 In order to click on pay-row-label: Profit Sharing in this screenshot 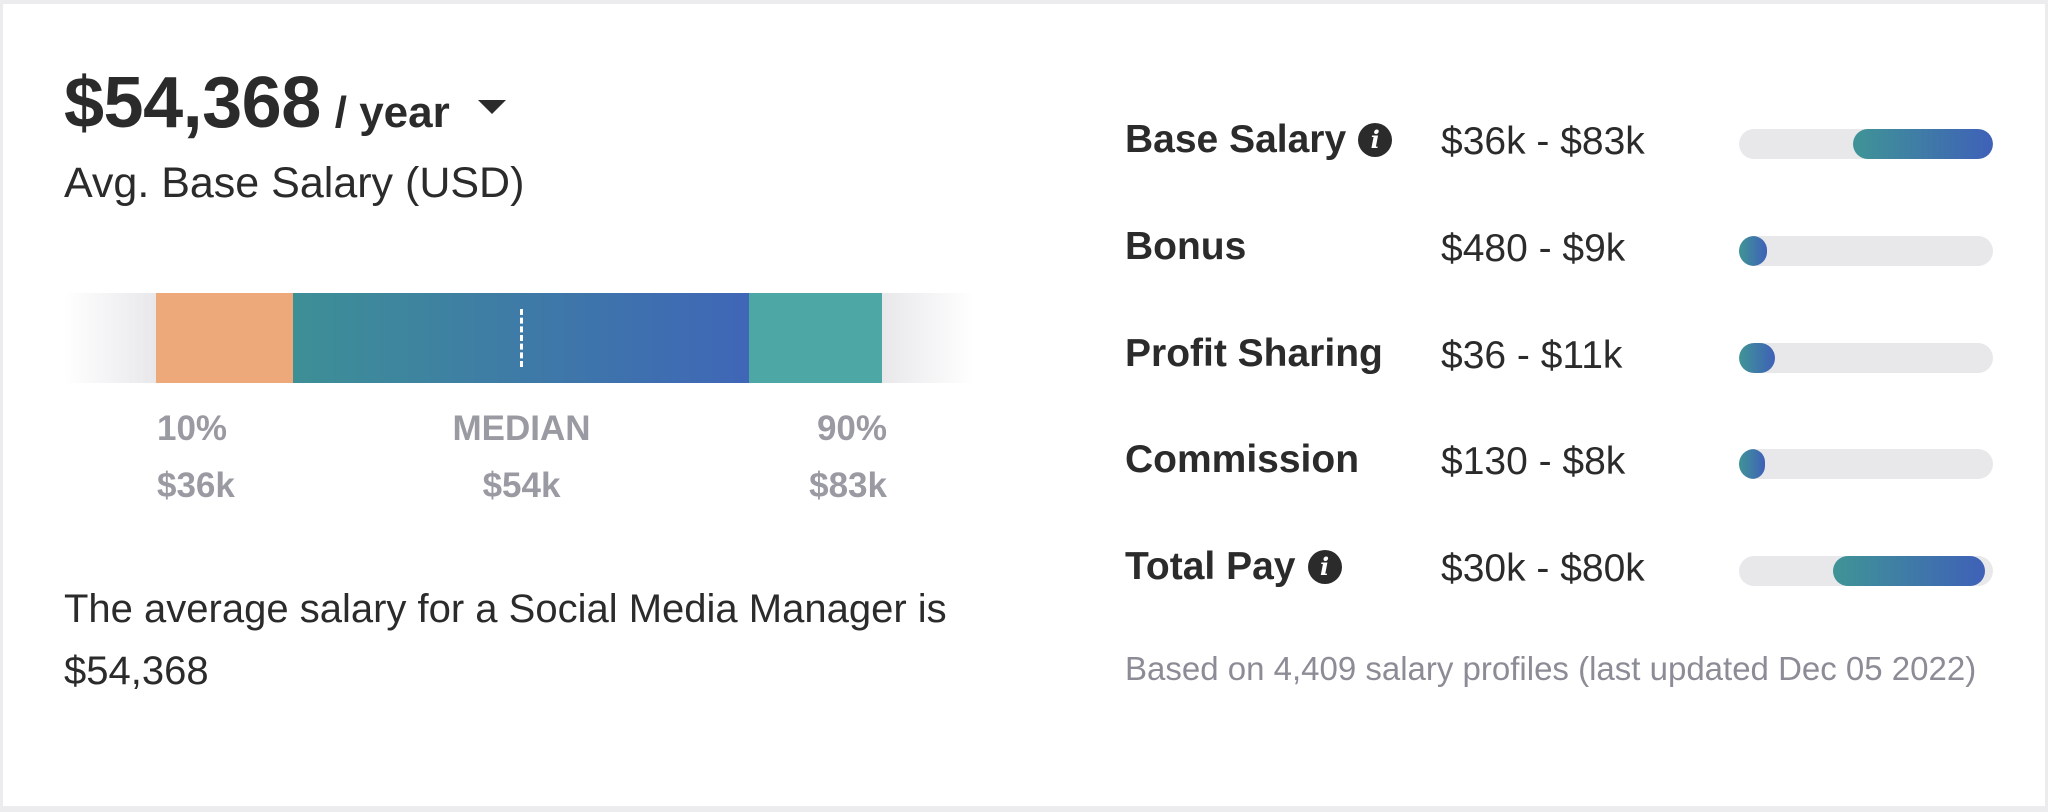, I will do `click(1254, 353)`.